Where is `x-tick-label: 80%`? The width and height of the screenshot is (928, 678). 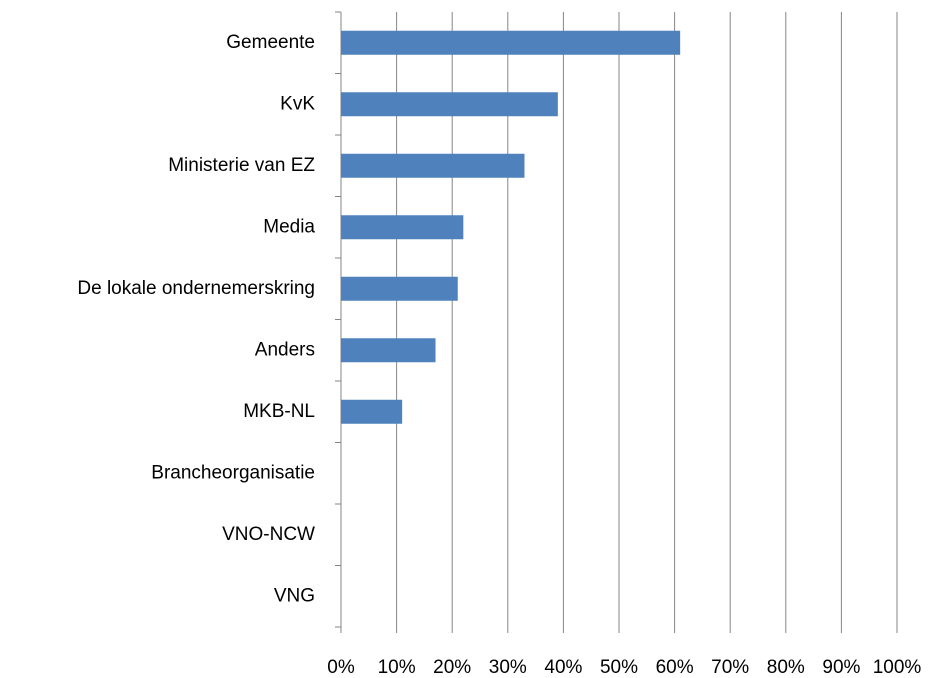 x-tick-label: 80% is located at coordinates (786, 667).